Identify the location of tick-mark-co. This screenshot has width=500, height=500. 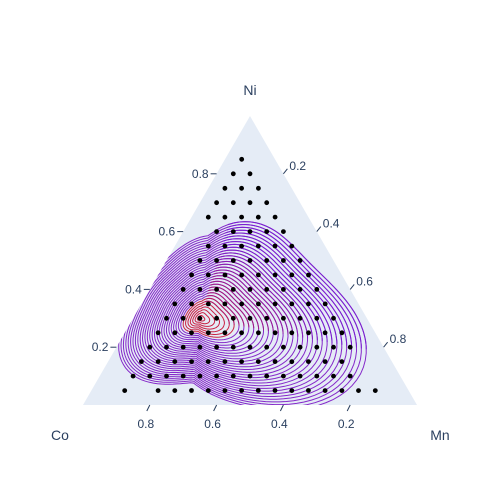
(348, 408).